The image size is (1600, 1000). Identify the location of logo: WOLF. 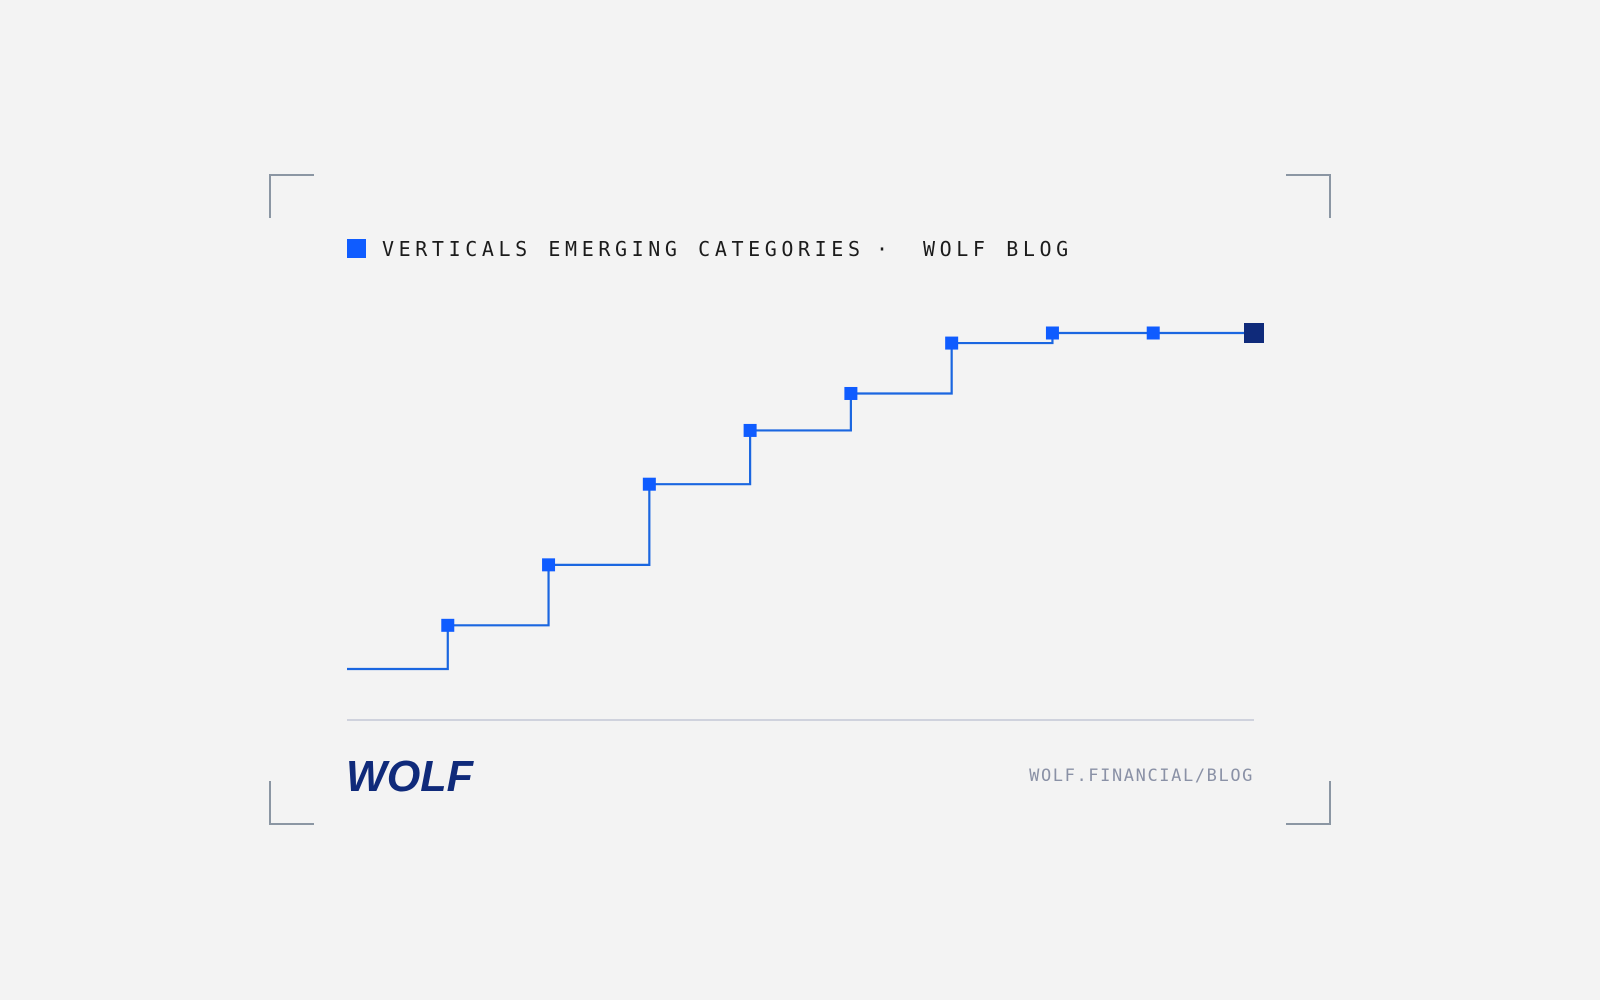
(410, 776).